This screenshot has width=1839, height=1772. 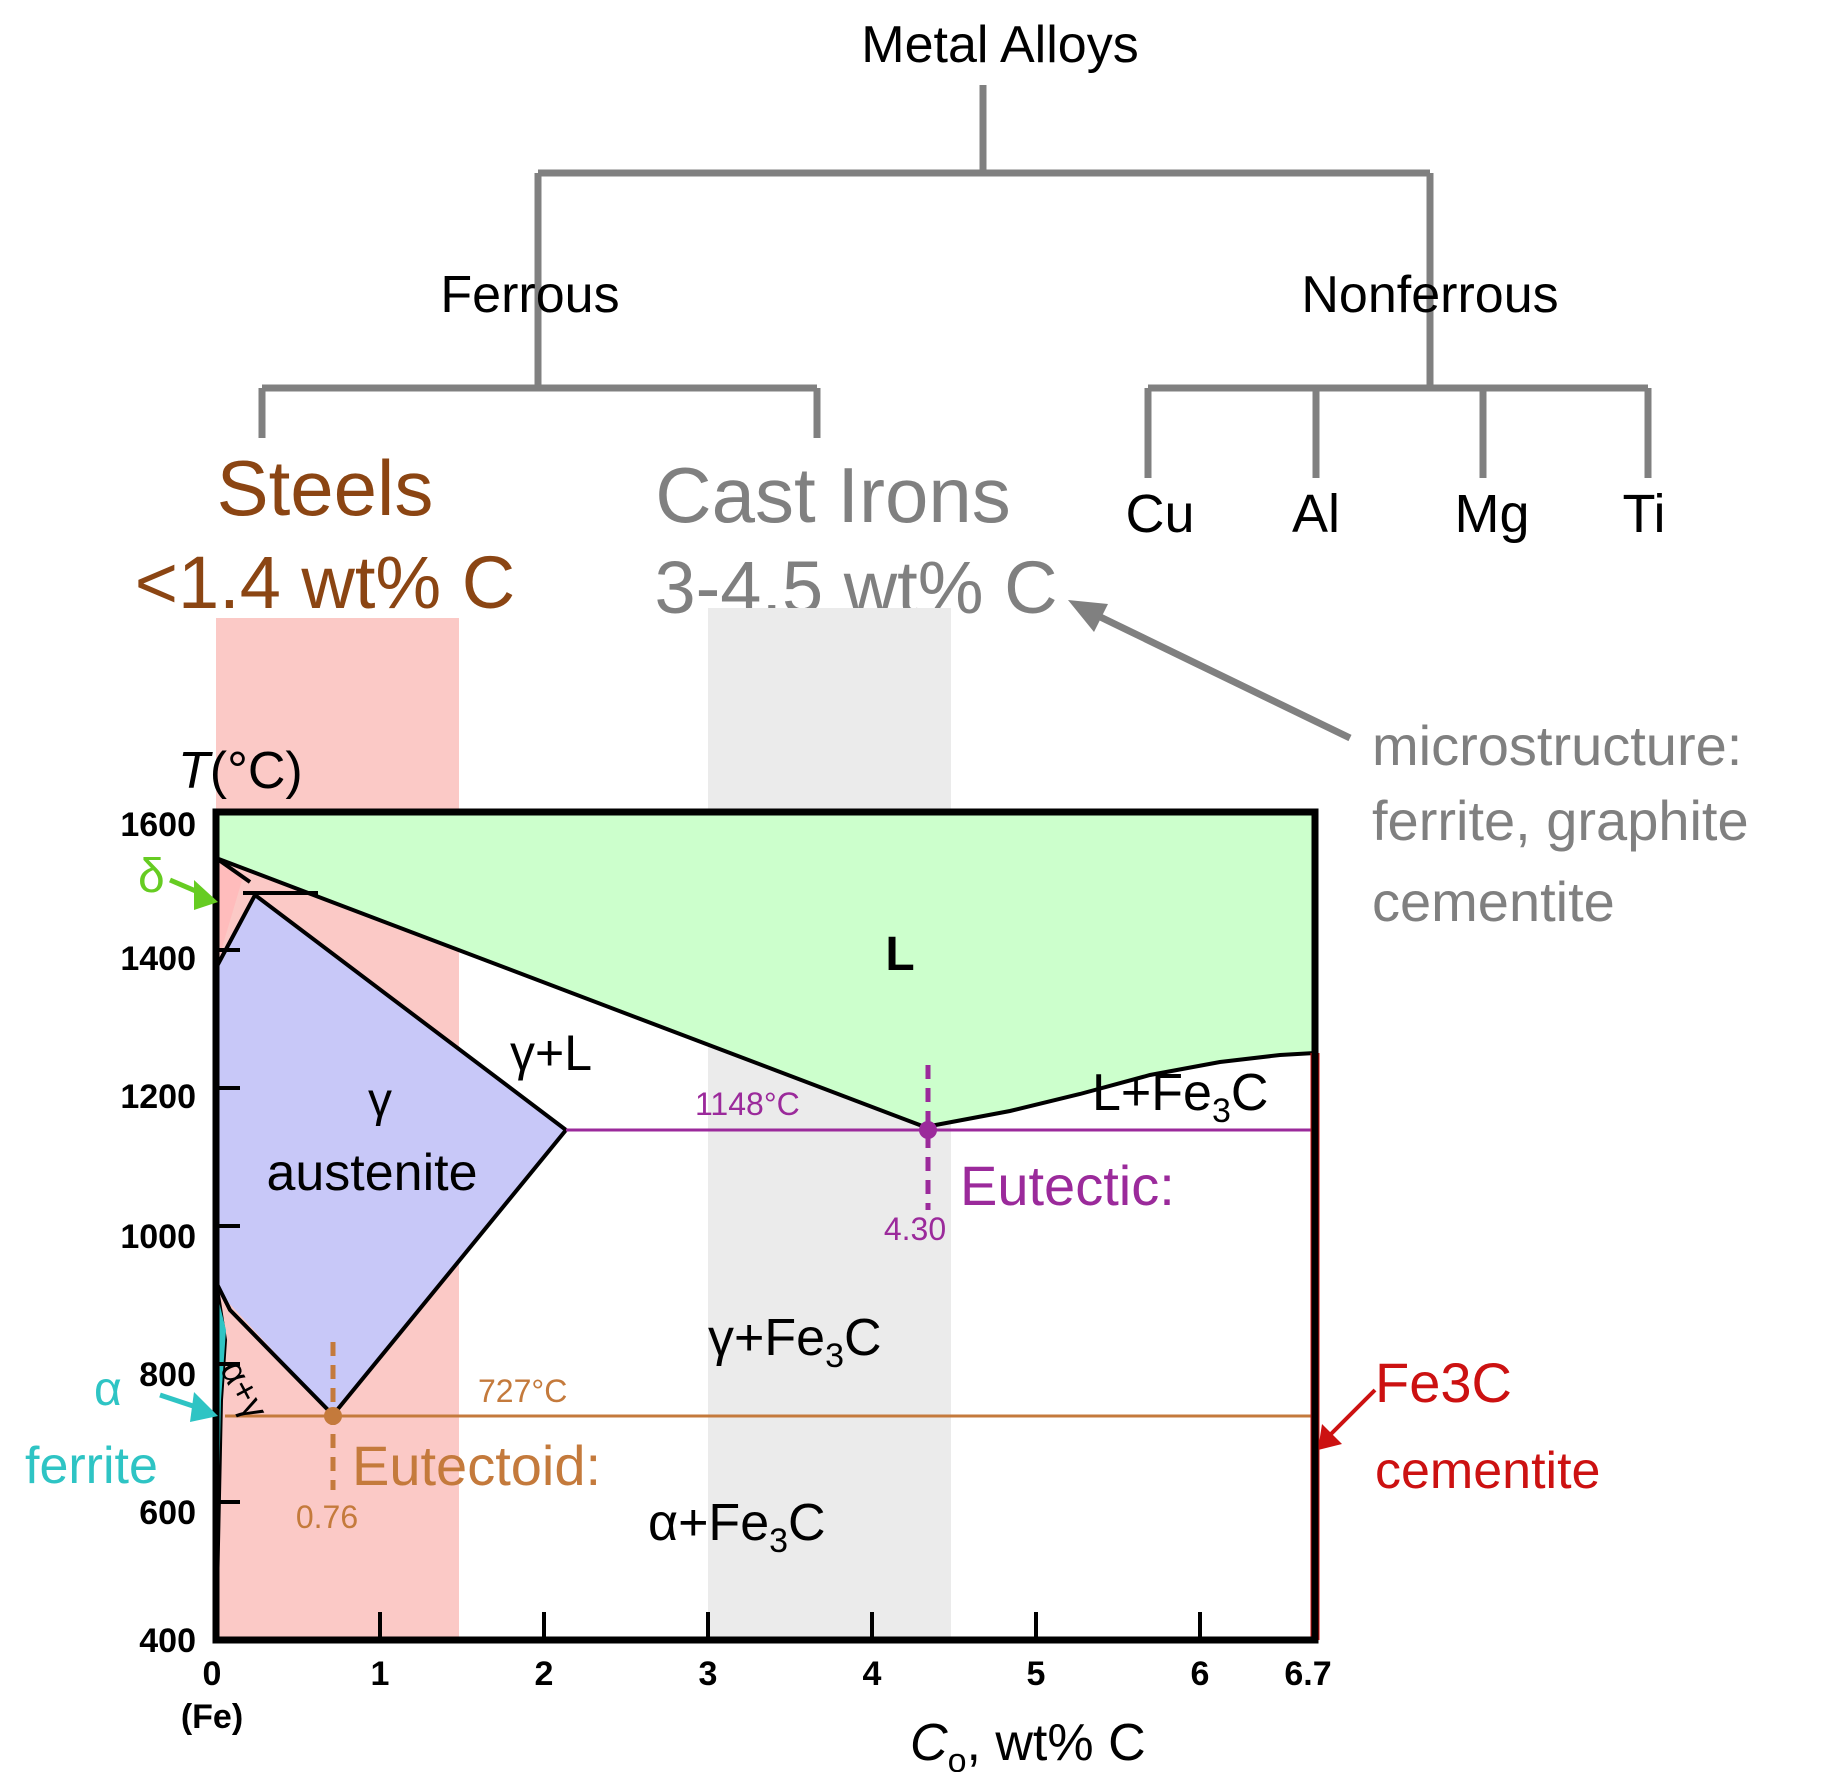 What do you see at coordinates (1210, 671) in the screenshot?
I see `microstructure-arrow` at bounding box center [1210, 671].